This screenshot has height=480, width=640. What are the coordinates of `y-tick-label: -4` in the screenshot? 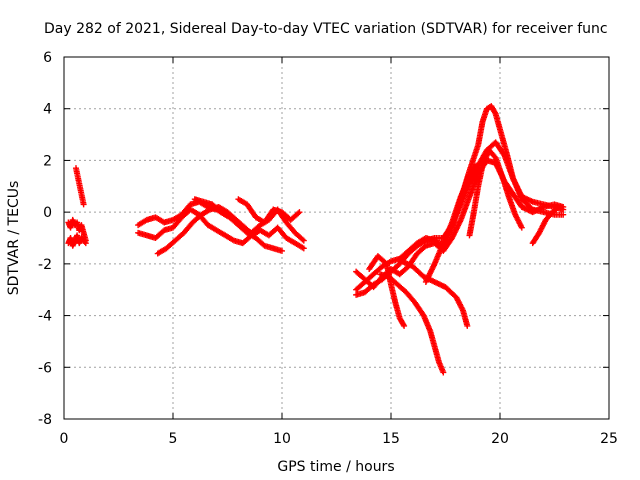 It's located at (45, 317).